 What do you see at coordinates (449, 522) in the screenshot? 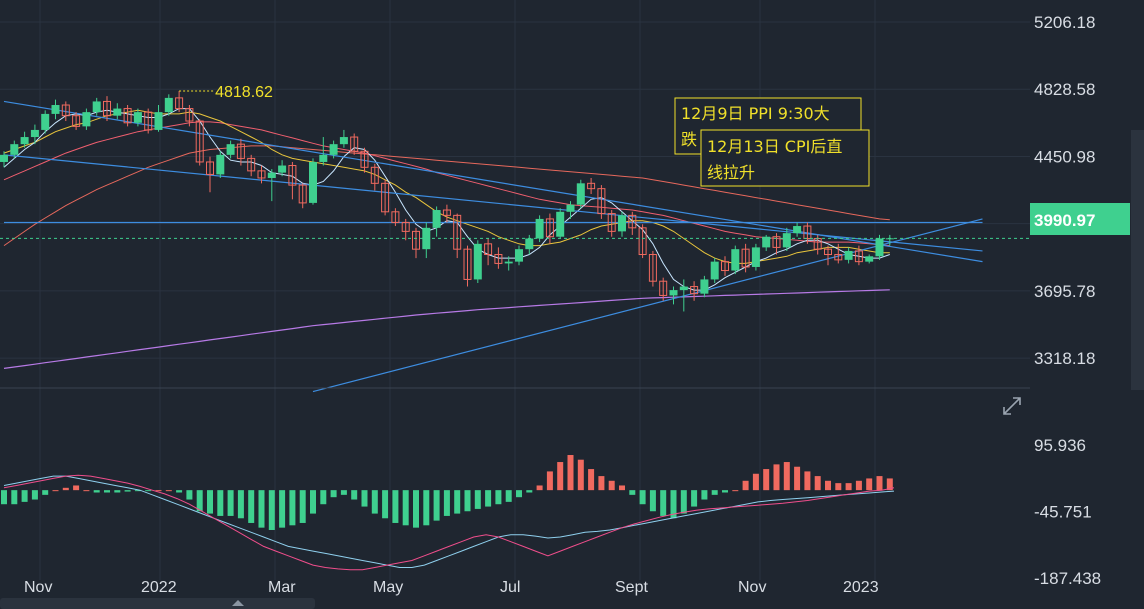
I see `macd-lines` at bounding box center [449, 522].